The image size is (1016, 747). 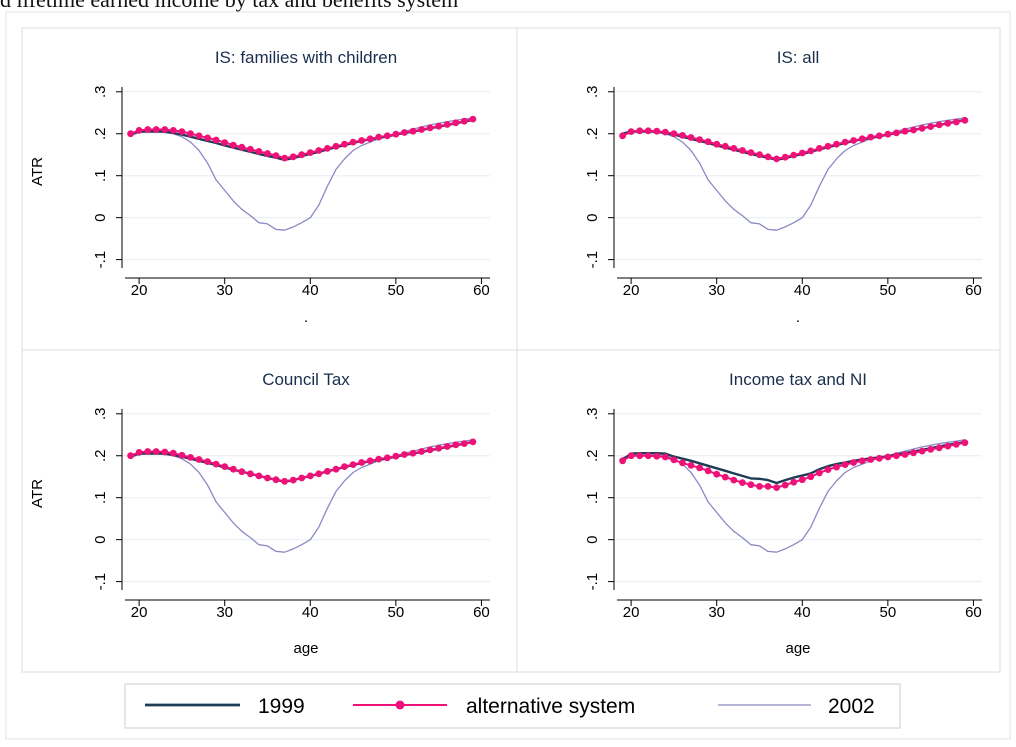 I want to click on chart-title: Council Tax, so click(x=306, y=379).